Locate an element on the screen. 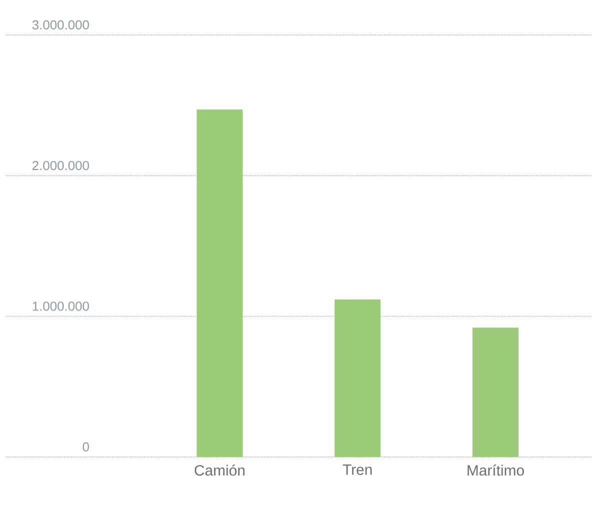  x-tick-label: Tren is located at coordinates (357, 469).